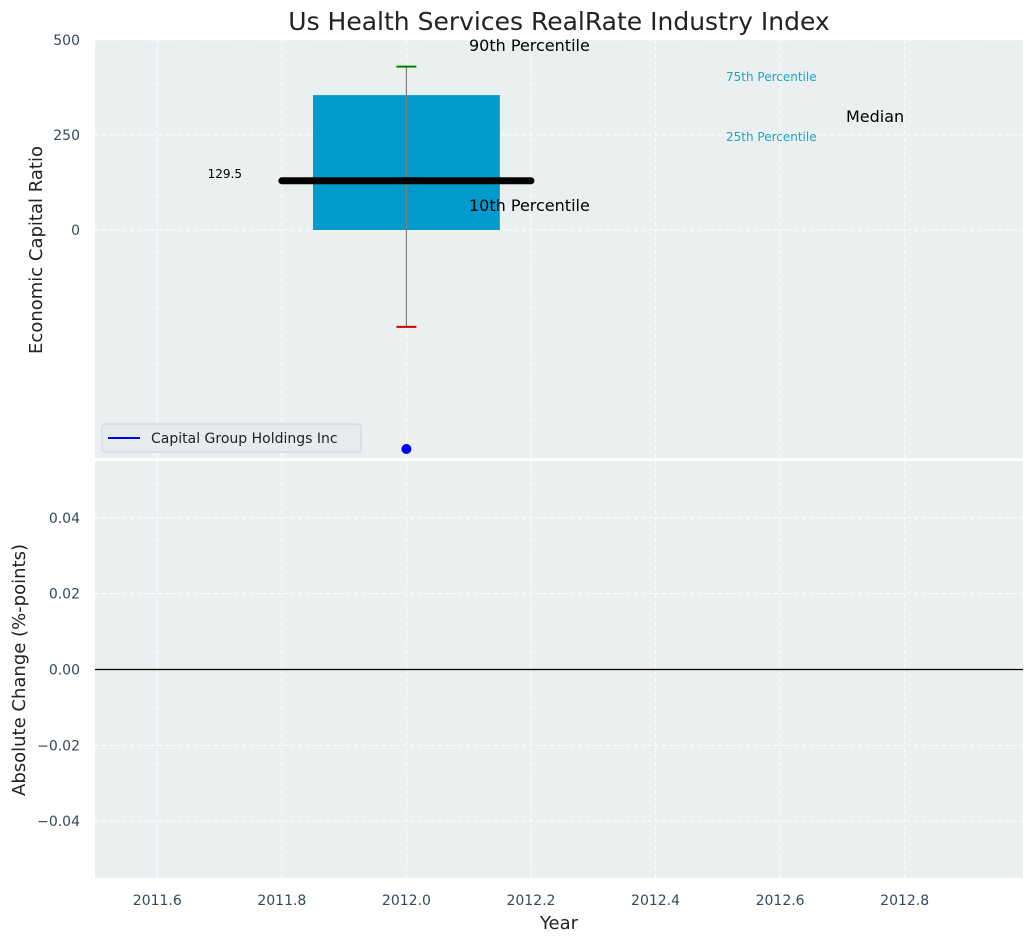  I want to click on median-annotation: Median, so click(875, 116).